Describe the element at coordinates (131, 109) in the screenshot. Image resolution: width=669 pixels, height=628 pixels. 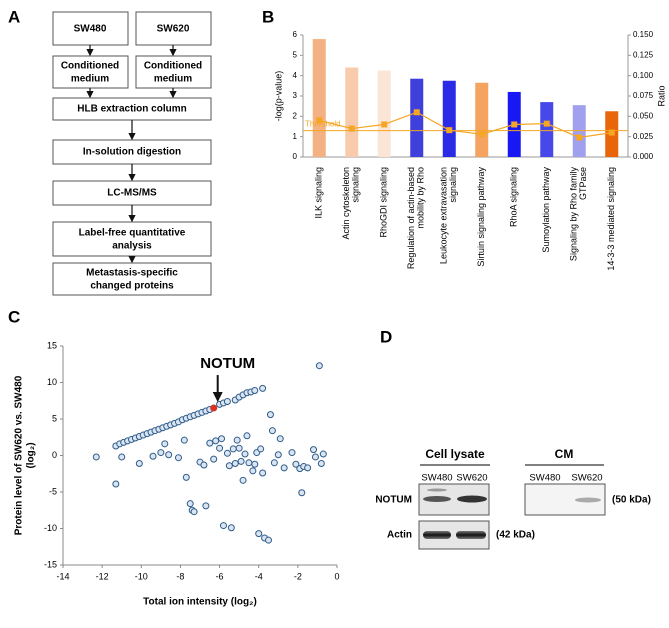
I see `node-label: HLB extraction column` at that location.